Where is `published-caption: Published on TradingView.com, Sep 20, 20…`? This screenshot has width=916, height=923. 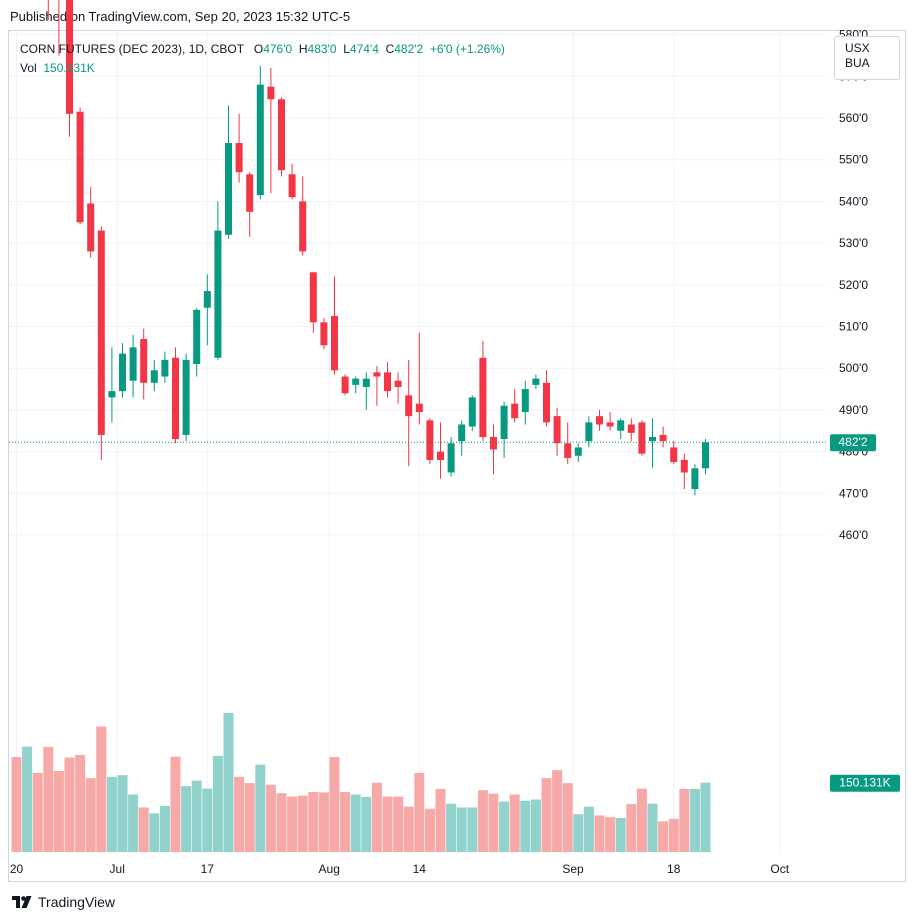
published-caption: Published on TradingView.com, Sep 20, 20… is located at coordinates (180, 16).